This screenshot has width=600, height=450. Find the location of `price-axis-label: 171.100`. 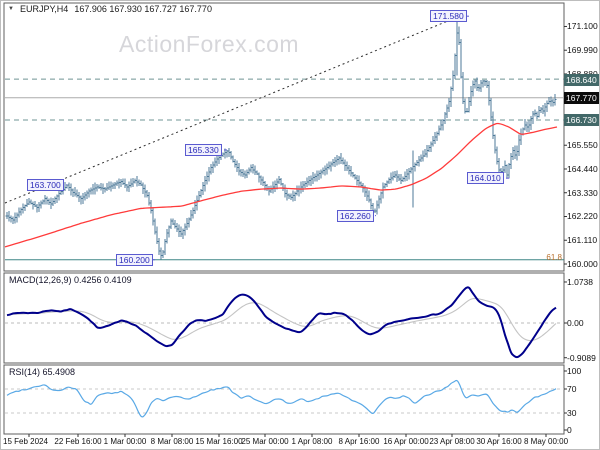

price-axis-label: 171.100 is located at coordinates (582, 26).